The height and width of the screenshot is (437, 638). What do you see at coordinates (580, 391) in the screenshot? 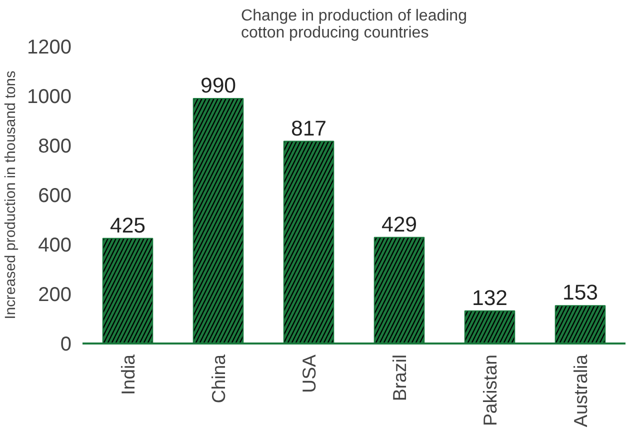
I see `x-tick-label: Australia` at bounding box center [580, 391].